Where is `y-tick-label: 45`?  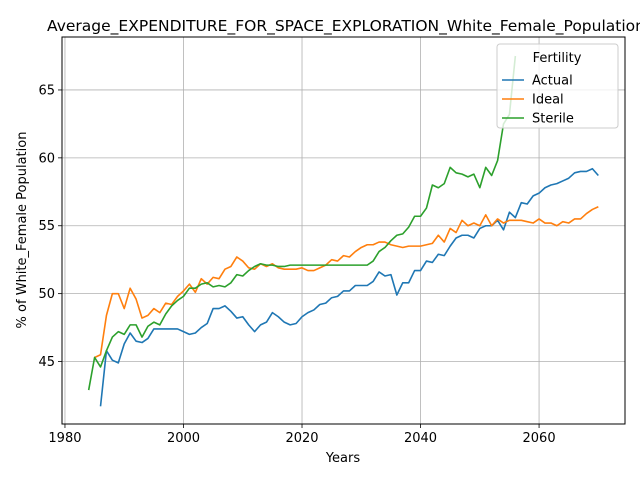
y-tick-label: 45 is located at coordinates (46, 362).